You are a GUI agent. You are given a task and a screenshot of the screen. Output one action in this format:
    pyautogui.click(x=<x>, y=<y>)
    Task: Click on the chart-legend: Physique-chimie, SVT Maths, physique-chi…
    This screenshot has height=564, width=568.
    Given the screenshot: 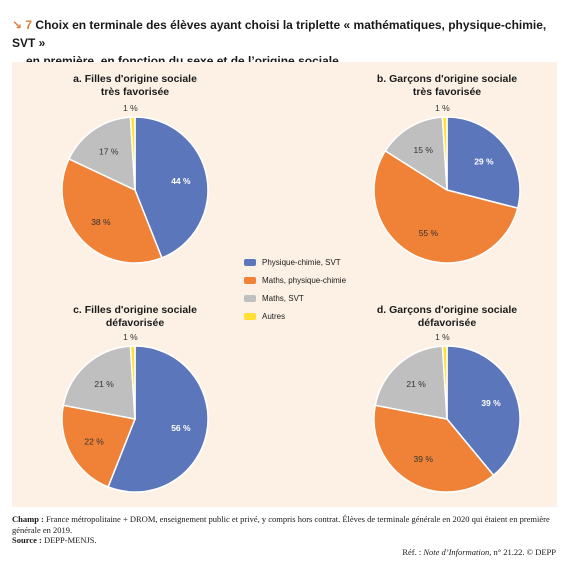 What is the action you would take?
    pyautogui.click(x=295, y=289)
    